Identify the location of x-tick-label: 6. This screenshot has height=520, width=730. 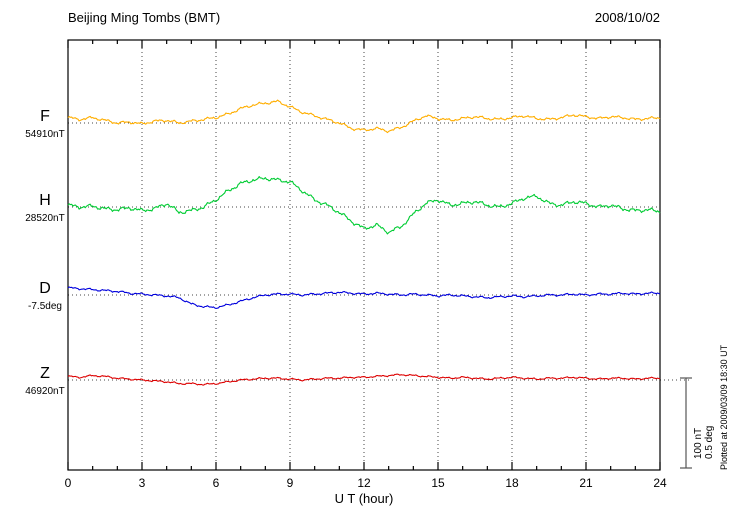
(216, 483).